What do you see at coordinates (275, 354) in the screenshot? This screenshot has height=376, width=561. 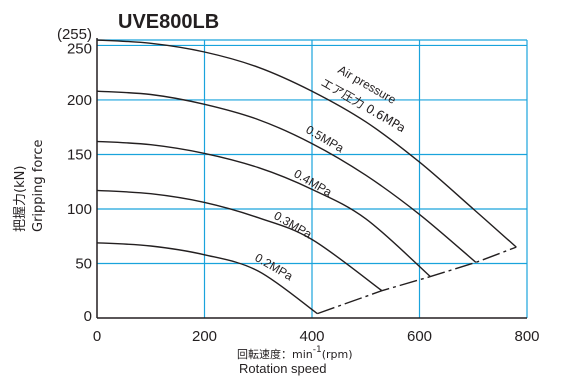 I see `x-axis-label-jp-text: 回転速度：min` at bounding box center [275, 354].